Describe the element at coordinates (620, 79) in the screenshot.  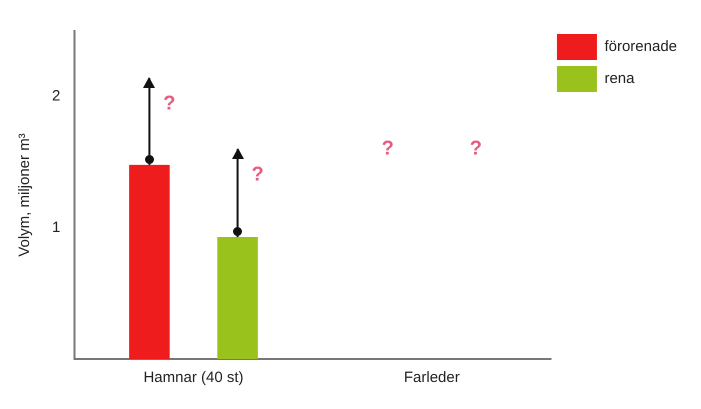
I see `legend-label: rena` at that location.